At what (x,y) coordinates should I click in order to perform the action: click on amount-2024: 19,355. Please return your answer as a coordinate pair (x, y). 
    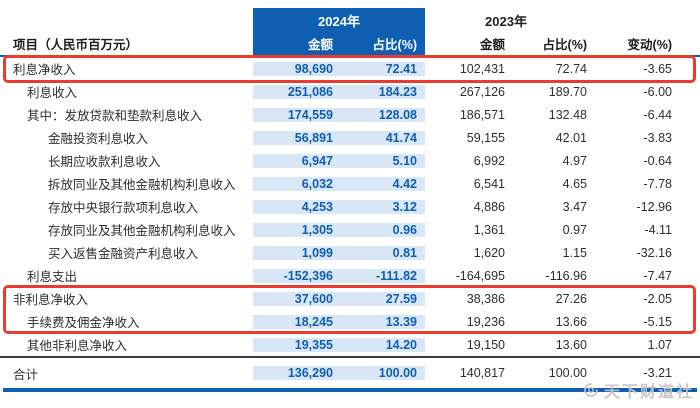
    Looking at the image, I should click on (293, 344).